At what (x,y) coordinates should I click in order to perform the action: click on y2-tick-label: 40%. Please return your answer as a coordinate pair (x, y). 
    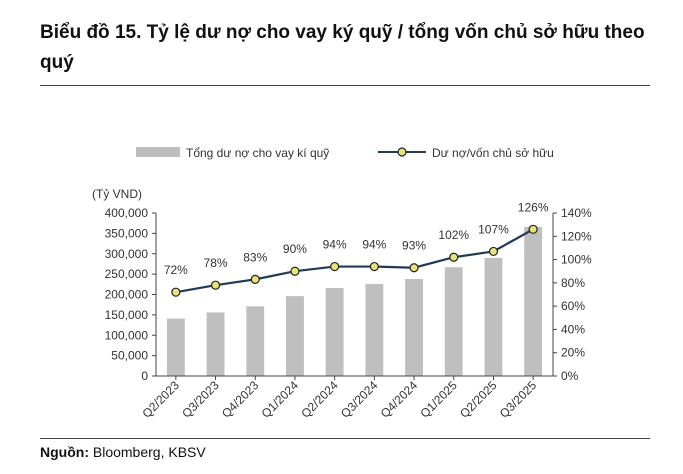
    Looking at the image, I should click on (573, 329).